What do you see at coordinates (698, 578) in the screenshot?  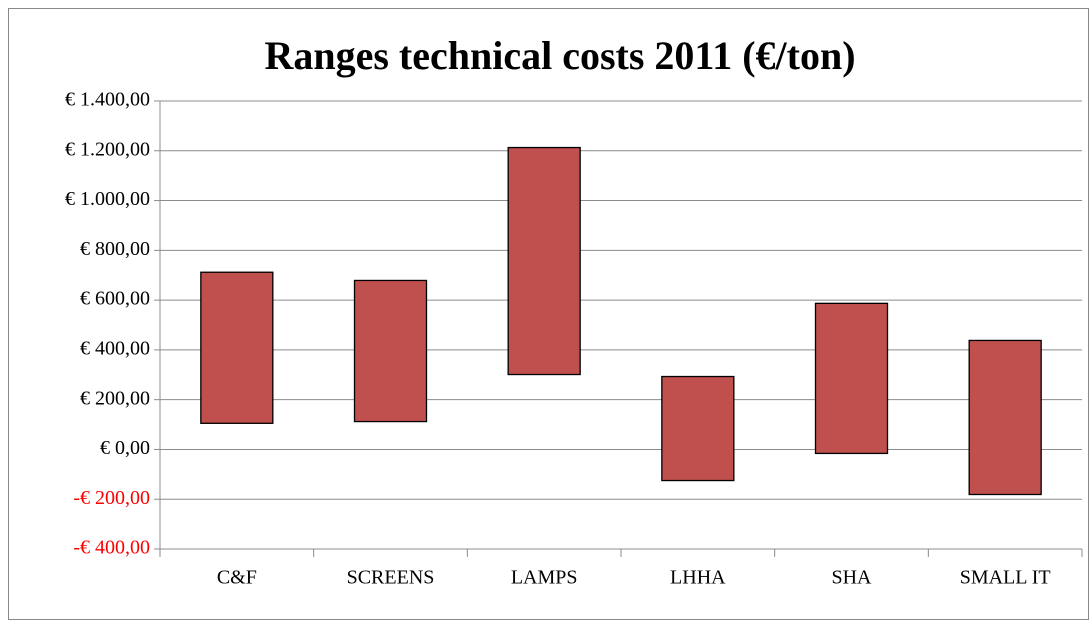 I see `x-tick-label: LHHA` at bounding box center [698, 578].